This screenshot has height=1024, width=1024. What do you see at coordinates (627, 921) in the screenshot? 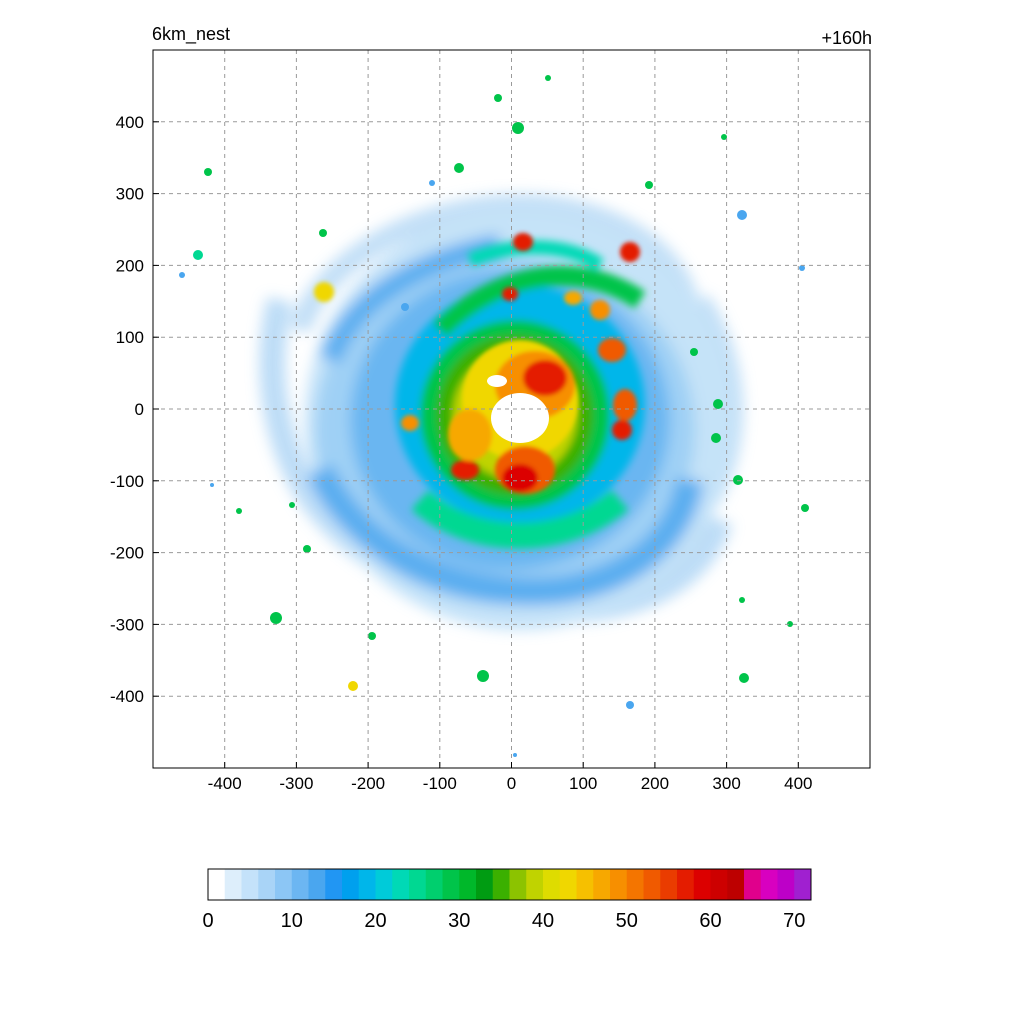
I see `colorbar-tick-label: 50` at bounding box center [627, 921].